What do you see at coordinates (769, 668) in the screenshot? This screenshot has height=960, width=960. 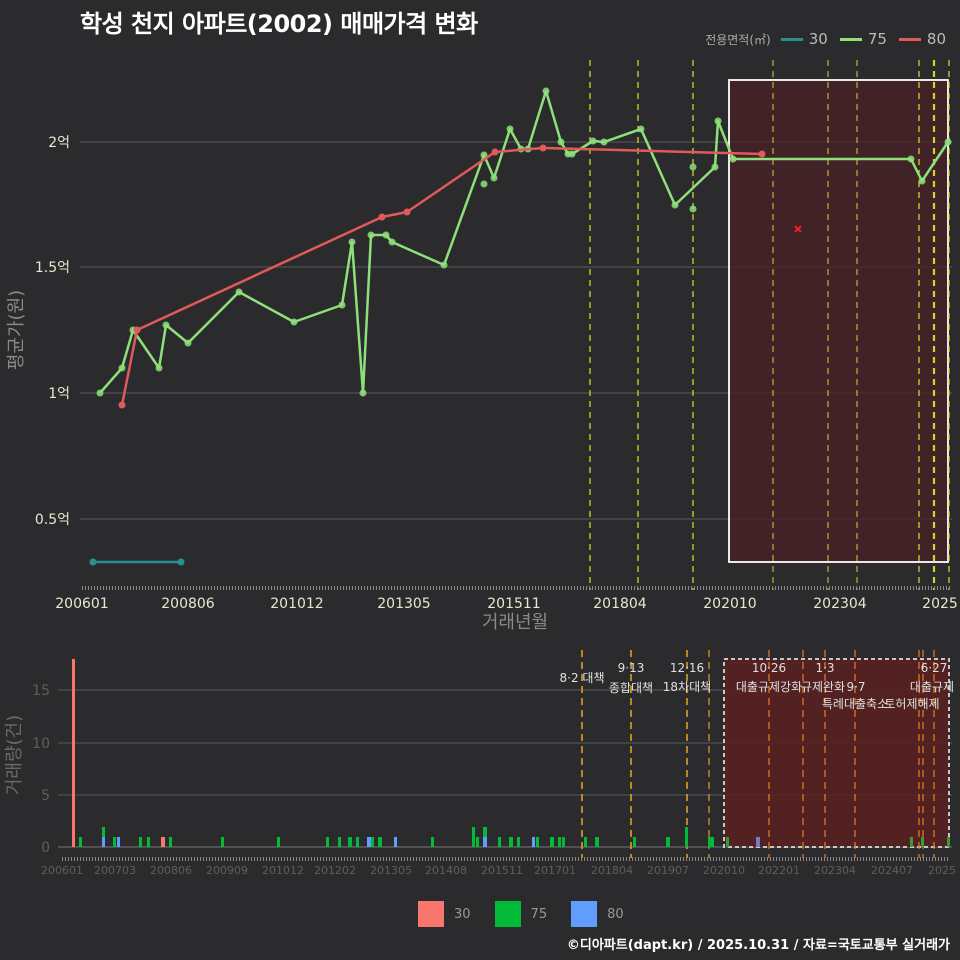 I see `annotation-1026-top: 10·26` at bounding box center [769, 668].